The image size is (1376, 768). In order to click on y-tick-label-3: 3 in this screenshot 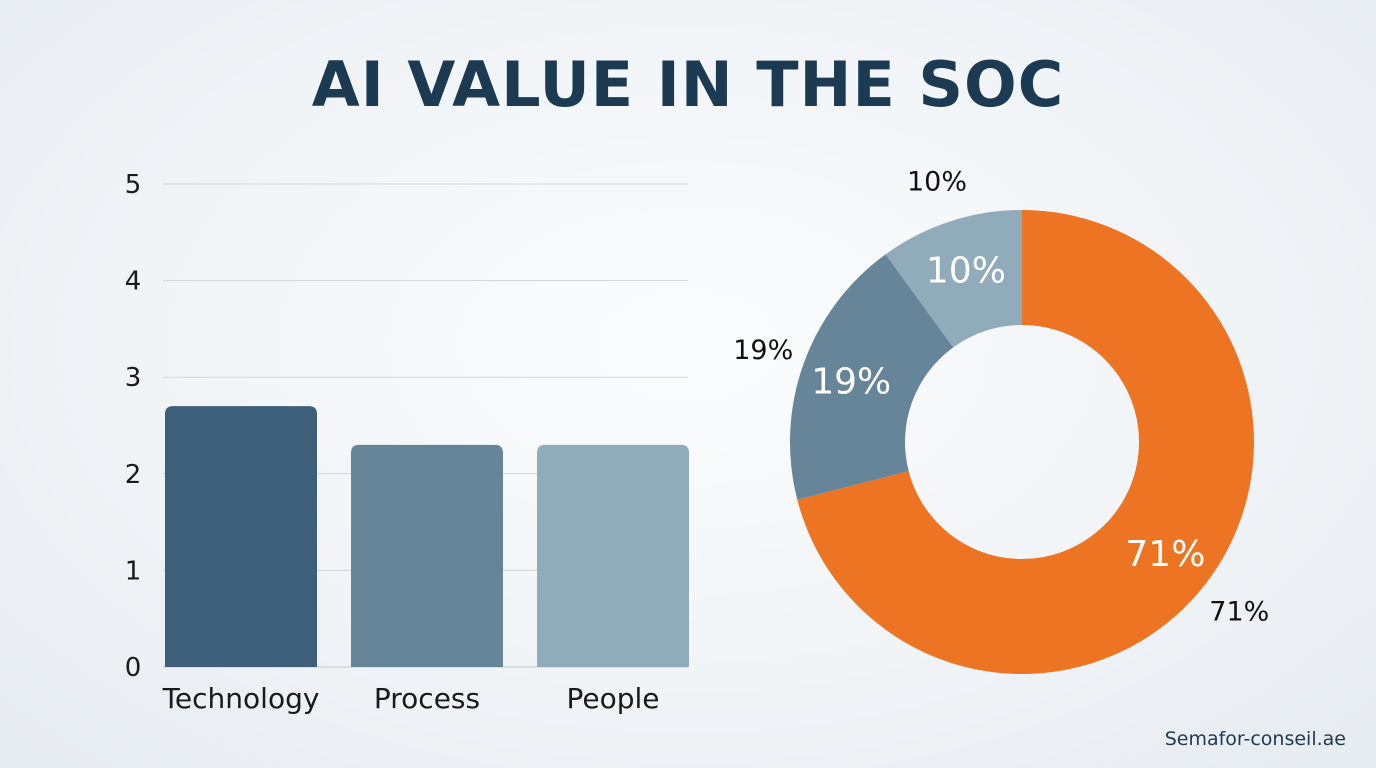, I will do `click(133, 378)`.